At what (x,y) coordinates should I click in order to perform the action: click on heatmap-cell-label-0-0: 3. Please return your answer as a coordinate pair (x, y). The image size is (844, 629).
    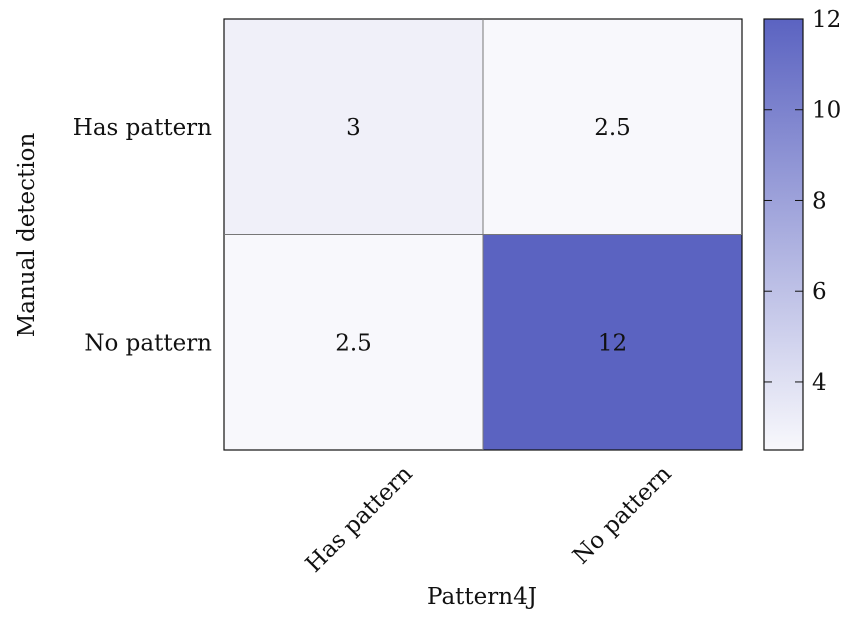
    Looking at the image, I should click on (353, 128).